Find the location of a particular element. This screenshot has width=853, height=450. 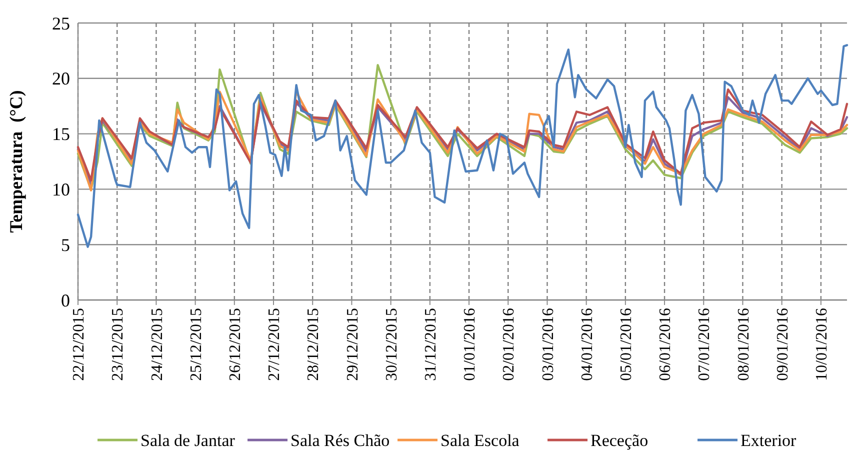

legend-label: Sala de Jantar is located at coordinates (188, 440).